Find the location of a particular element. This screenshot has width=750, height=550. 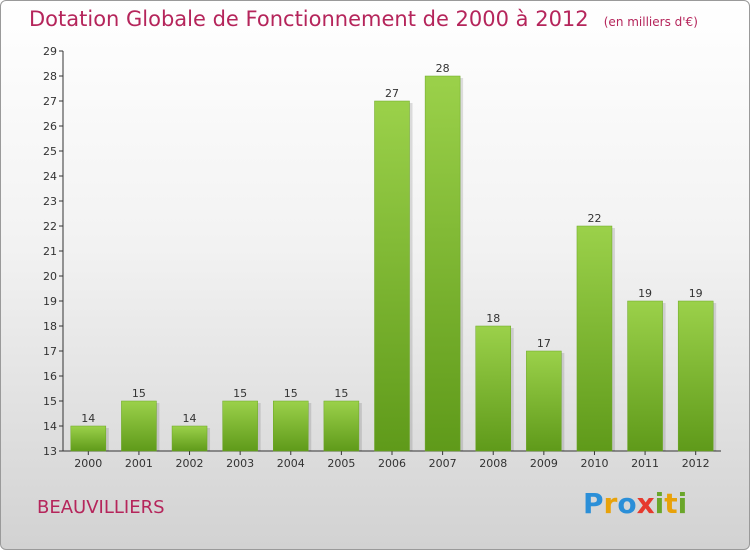

x-tick-label: 2010 is located at coordinates (594, 463).